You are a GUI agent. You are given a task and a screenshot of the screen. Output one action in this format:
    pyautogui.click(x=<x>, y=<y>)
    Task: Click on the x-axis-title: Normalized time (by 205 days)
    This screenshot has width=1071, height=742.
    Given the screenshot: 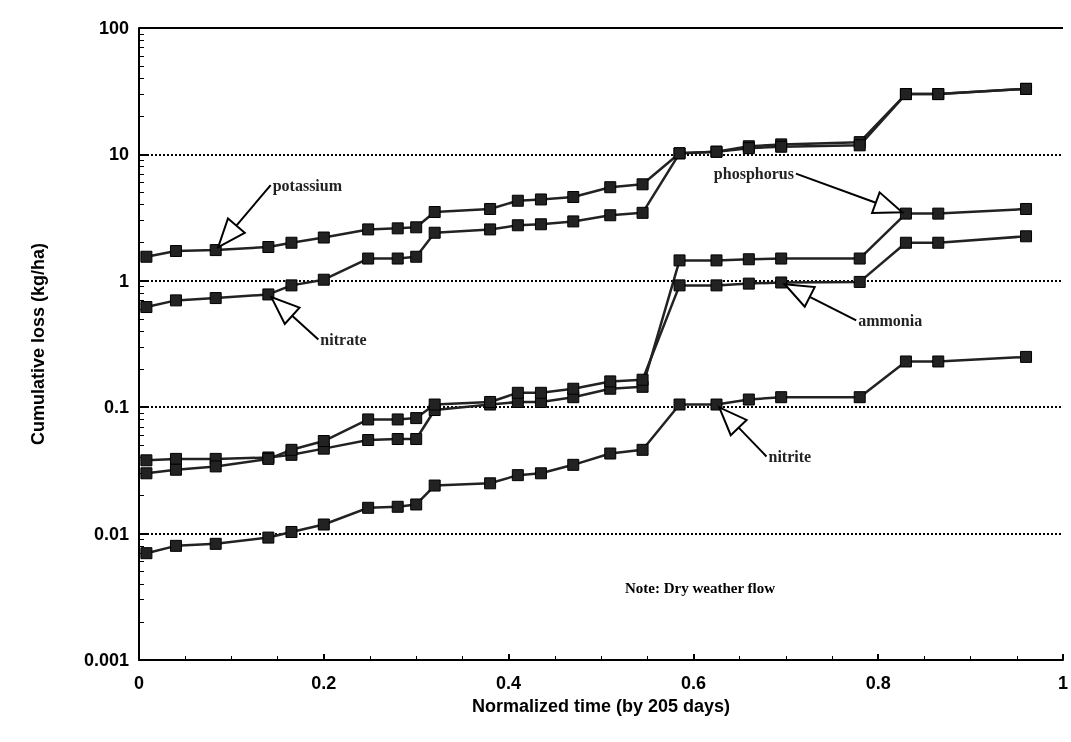 What is the action you would take?
    pyautogui.click(x=601, y=705)
    